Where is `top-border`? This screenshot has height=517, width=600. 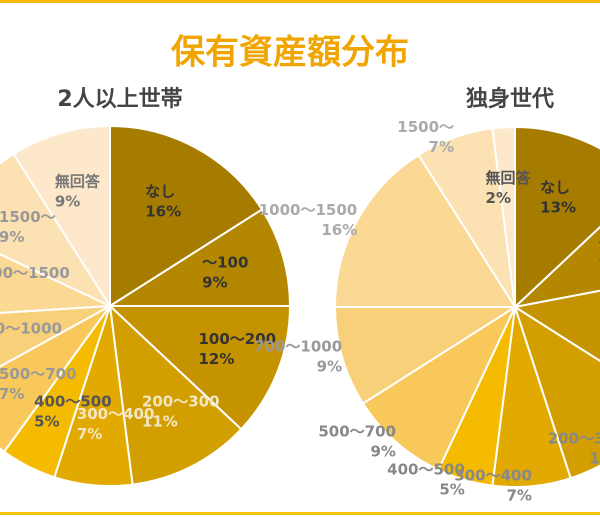 top-border is located at coordinates (300, 1).